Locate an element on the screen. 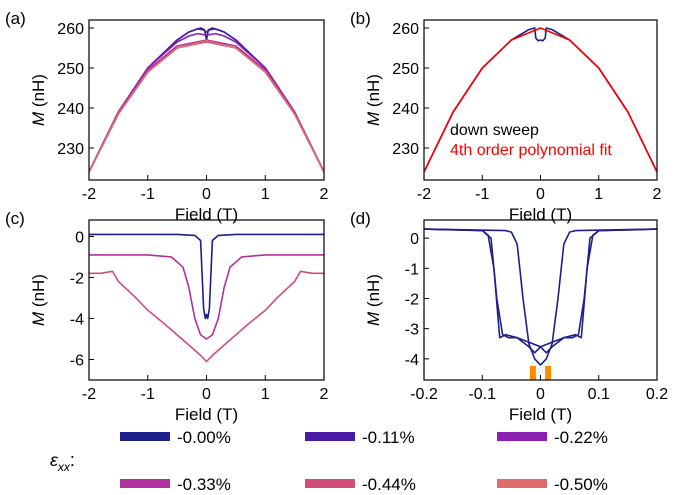 This screenshot has height=495, width=691. y-tick-label: -6 is located at coordinates (77, 360).